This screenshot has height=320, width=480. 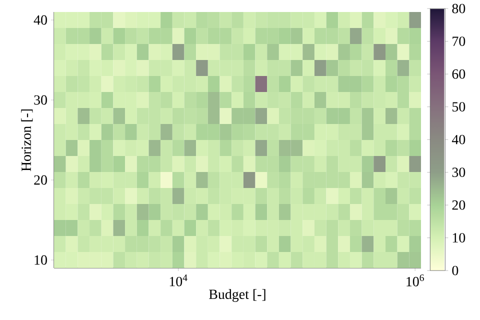 What do you see at coordinates (459, 205) in the screenshot?
I see `color-bar-label: 20` at bounding box center [459, 205].